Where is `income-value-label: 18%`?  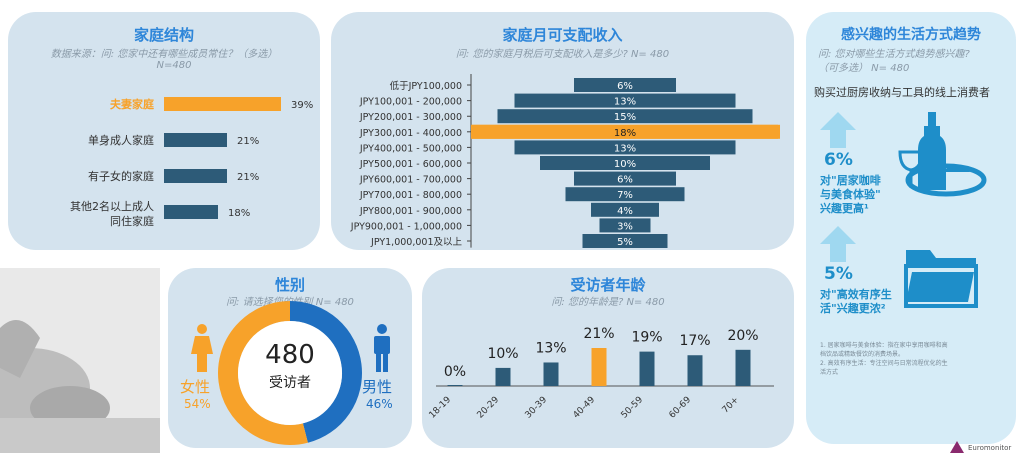
income-value-label: 18% is located at coordinates (625, 133).